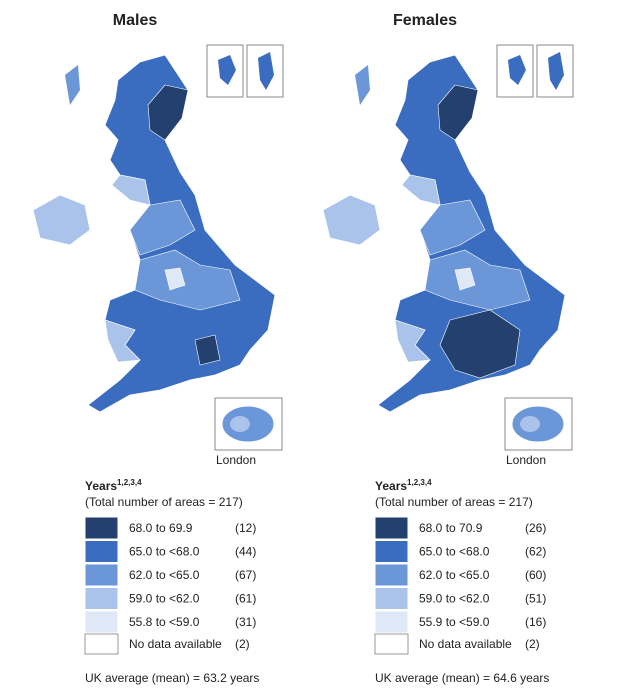  Describe the element at coordinates (161, 528) in the screenshot. I see `legend-label: 68.0 to 69.9` at that location.